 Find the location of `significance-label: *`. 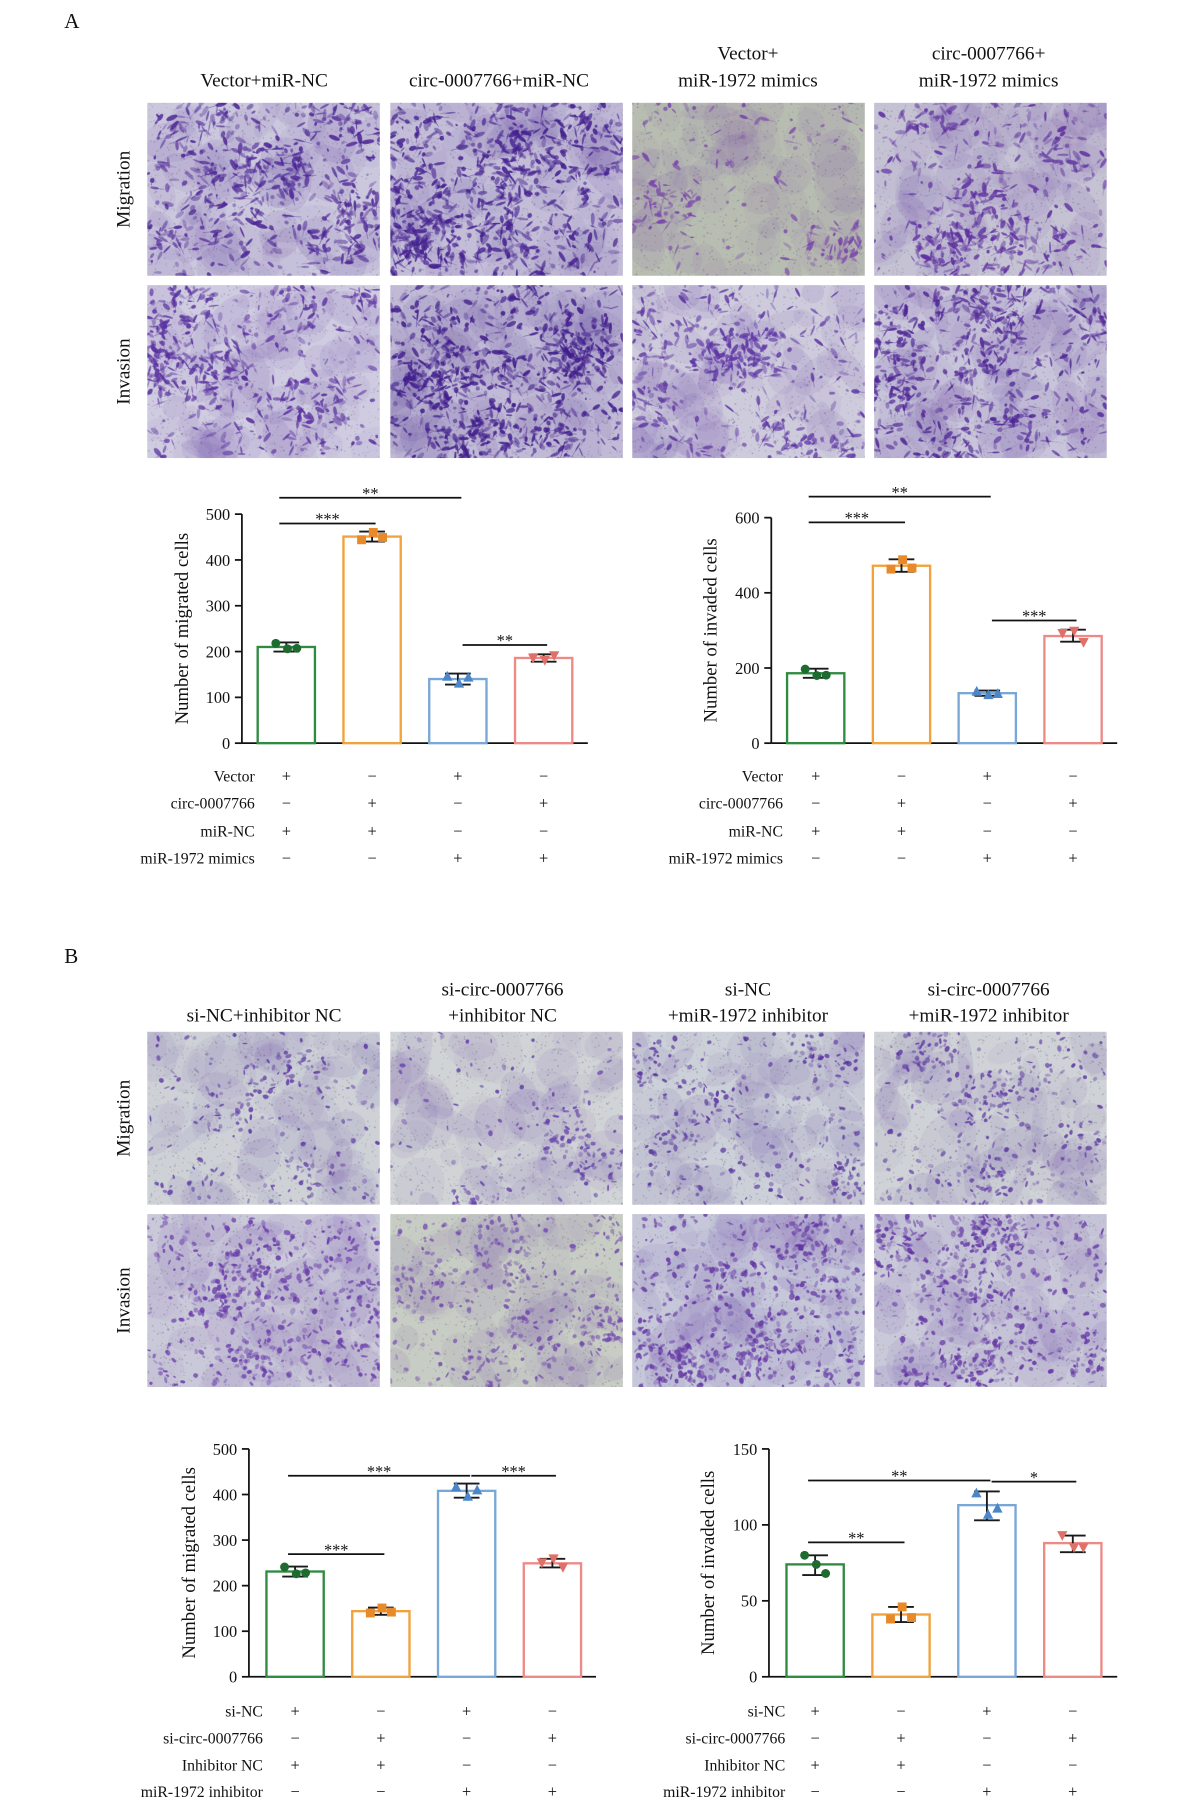

significance-label: * is located at coordinates (1034, 1477).